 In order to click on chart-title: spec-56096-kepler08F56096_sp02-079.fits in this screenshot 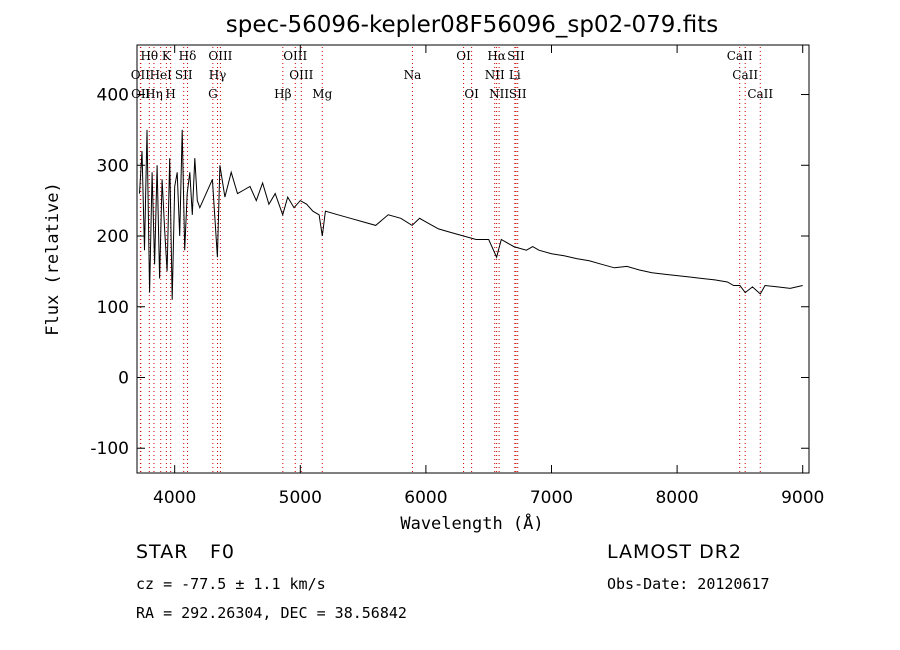, I will do `click(472, 25)`.